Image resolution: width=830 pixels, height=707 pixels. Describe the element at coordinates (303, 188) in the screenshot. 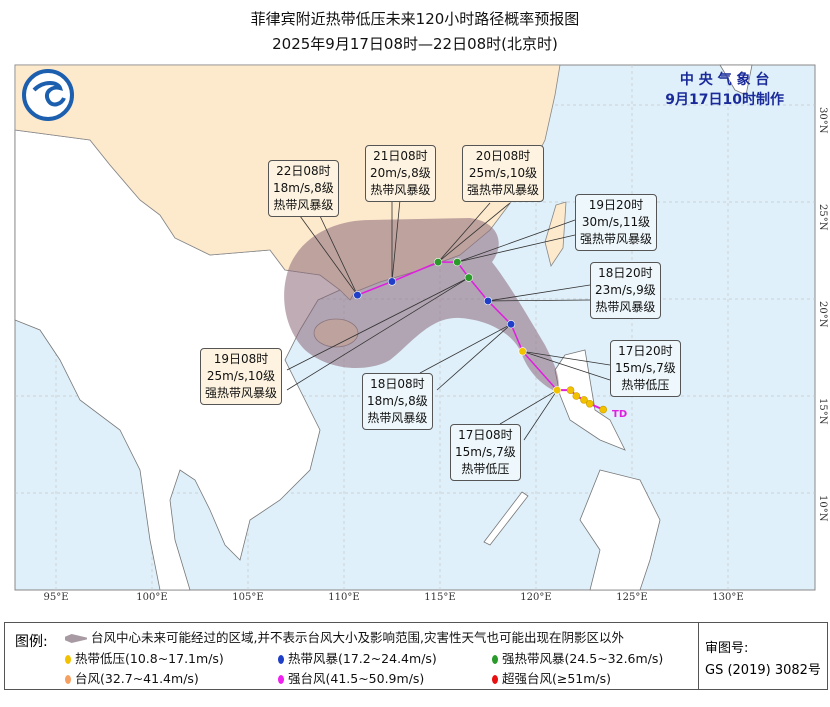

I see `forecast-label-22-08: 22日08时 18m/s,8级 热带风暴级` at that location.